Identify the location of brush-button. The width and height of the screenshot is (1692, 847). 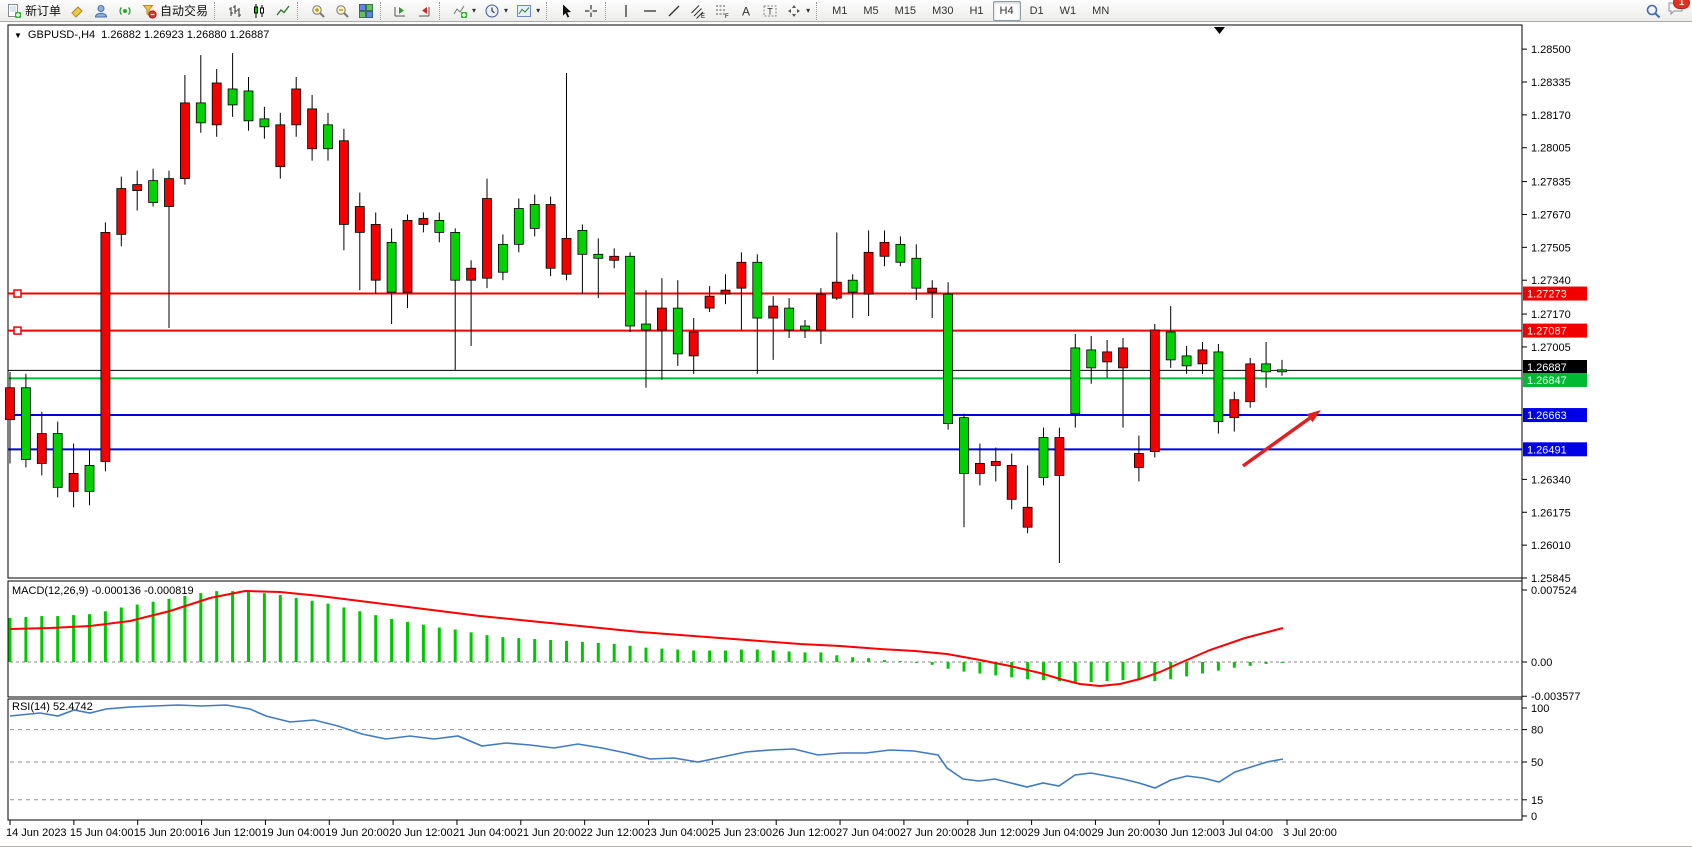
(77, 11).